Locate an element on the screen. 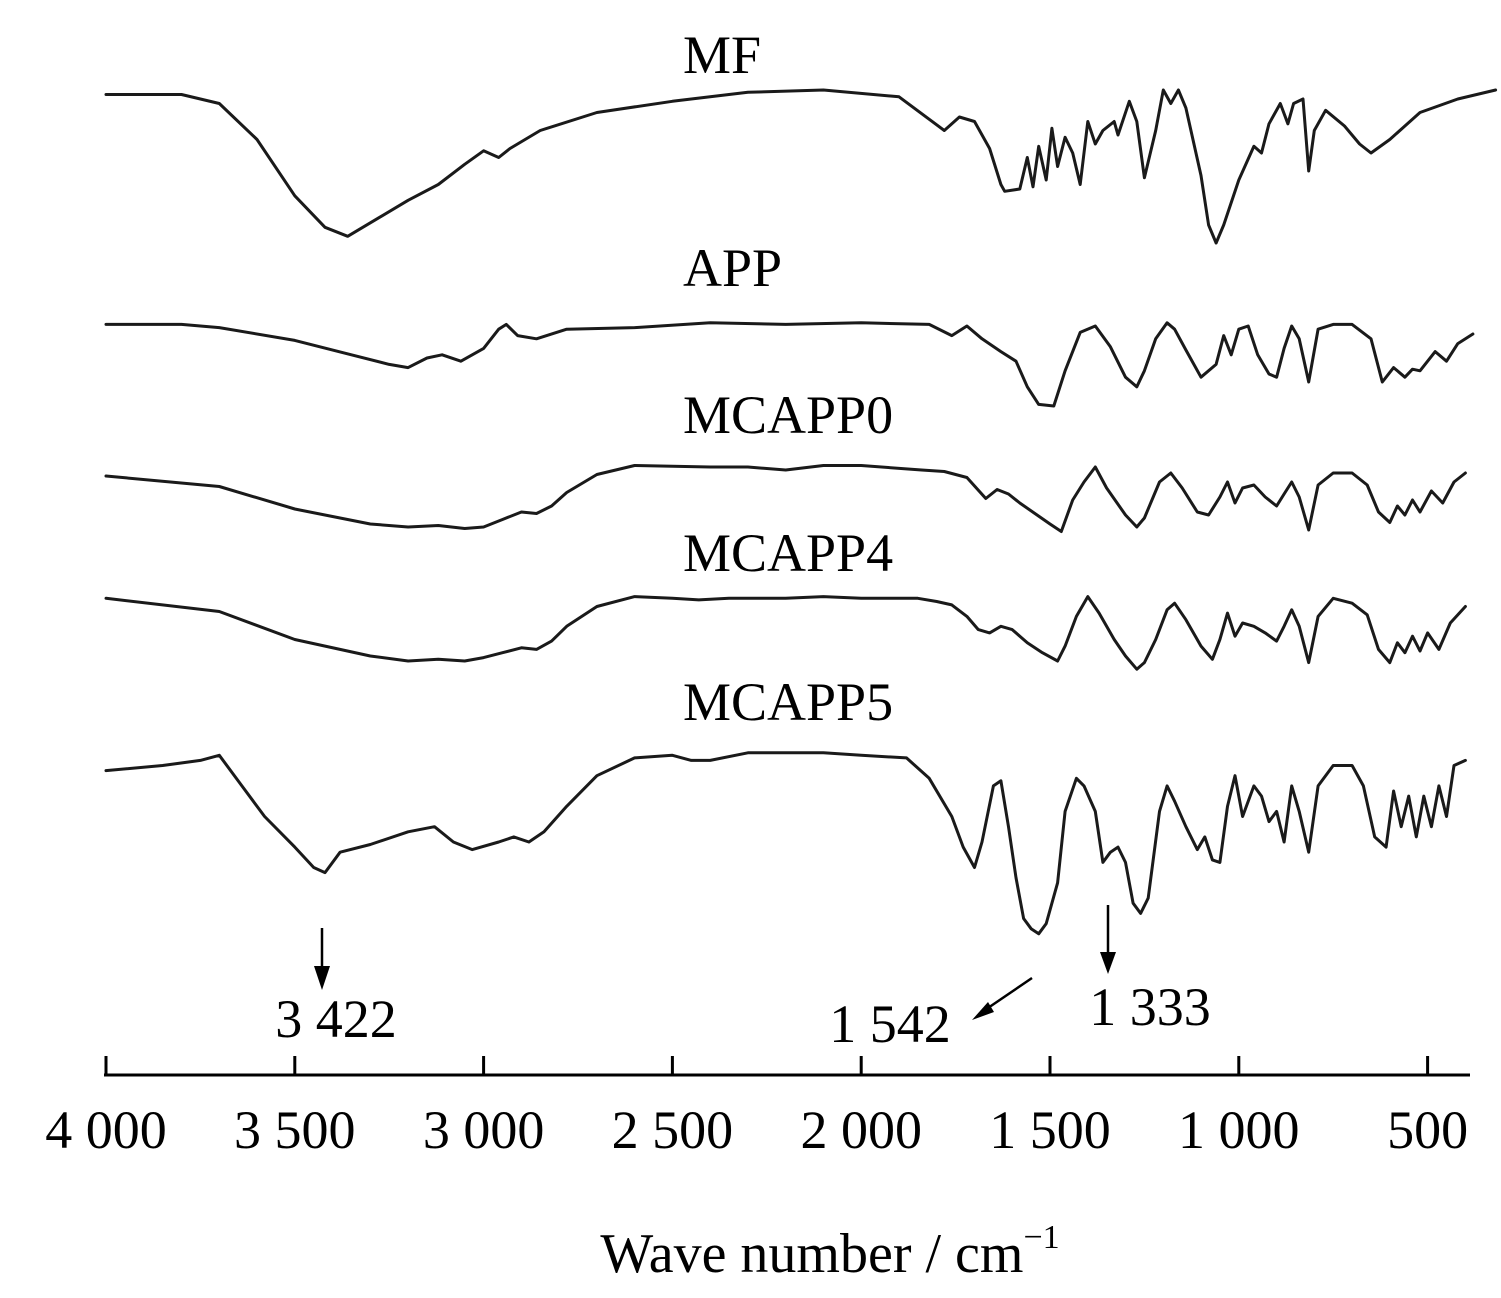  x-tick-label: 4 000 is located at coordinates (106, 1130).